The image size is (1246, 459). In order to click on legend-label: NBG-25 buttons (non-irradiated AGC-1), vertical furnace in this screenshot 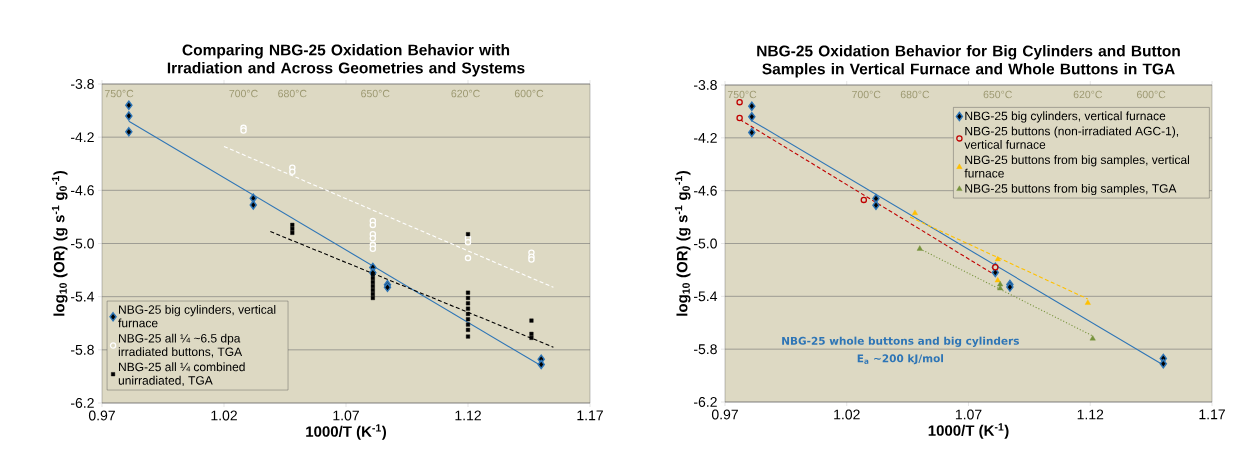, I will do `click(1071, 137)`.